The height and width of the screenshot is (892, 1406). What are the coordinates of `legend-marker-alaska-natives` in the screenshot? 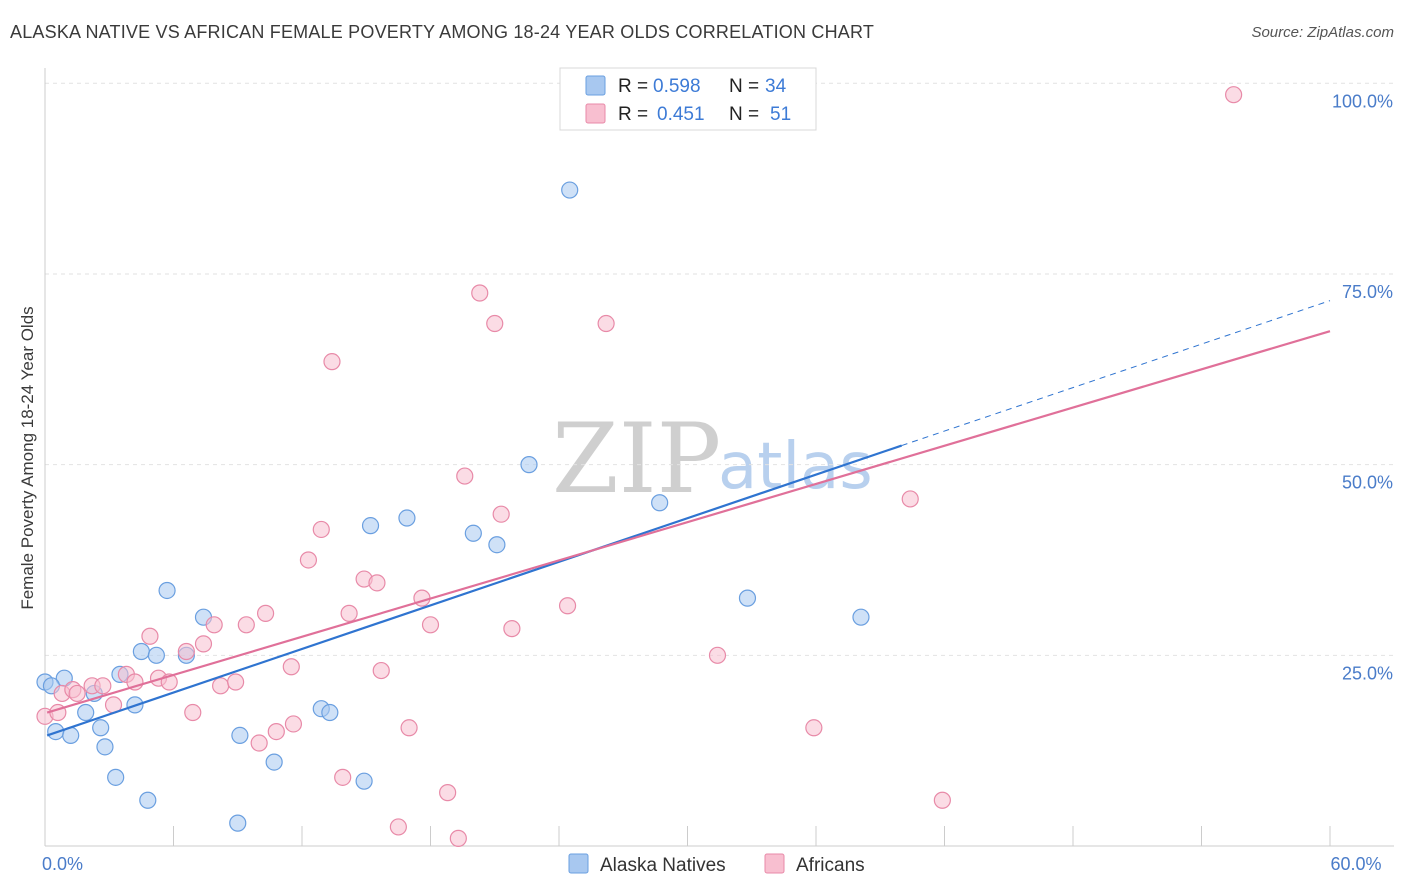 It's located at (578, 863).